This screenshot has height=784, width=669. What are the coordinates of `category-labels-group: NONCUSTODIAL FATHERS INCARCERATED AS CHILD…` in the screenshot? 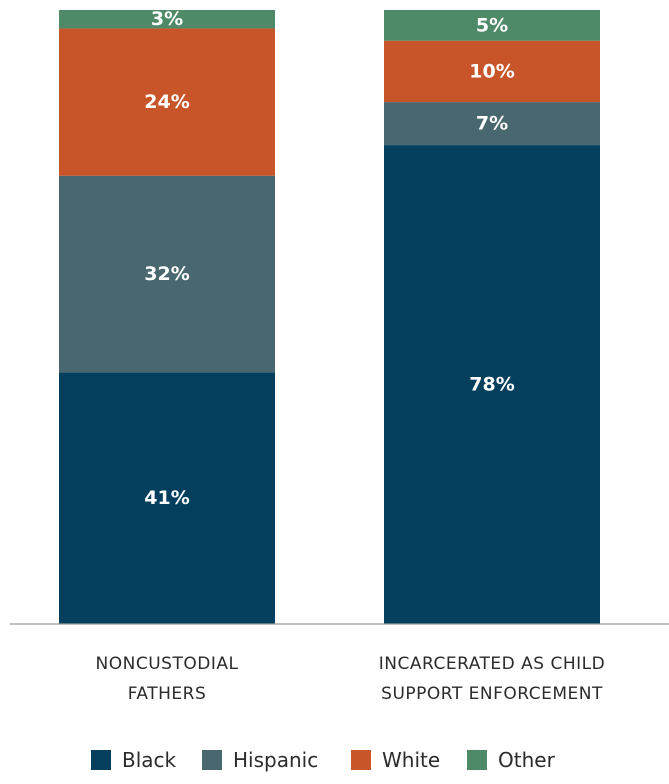 It's located at (350, 679).